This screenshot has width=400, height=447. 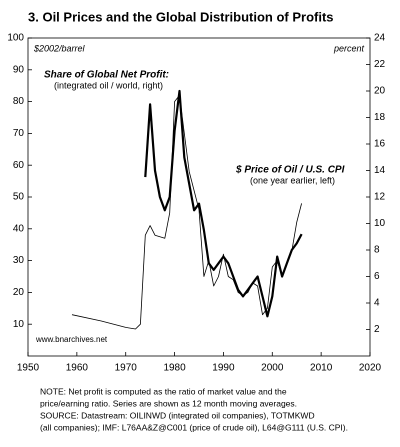 I want to click on y2-tick-label: 16, so click(x=380, y=144).